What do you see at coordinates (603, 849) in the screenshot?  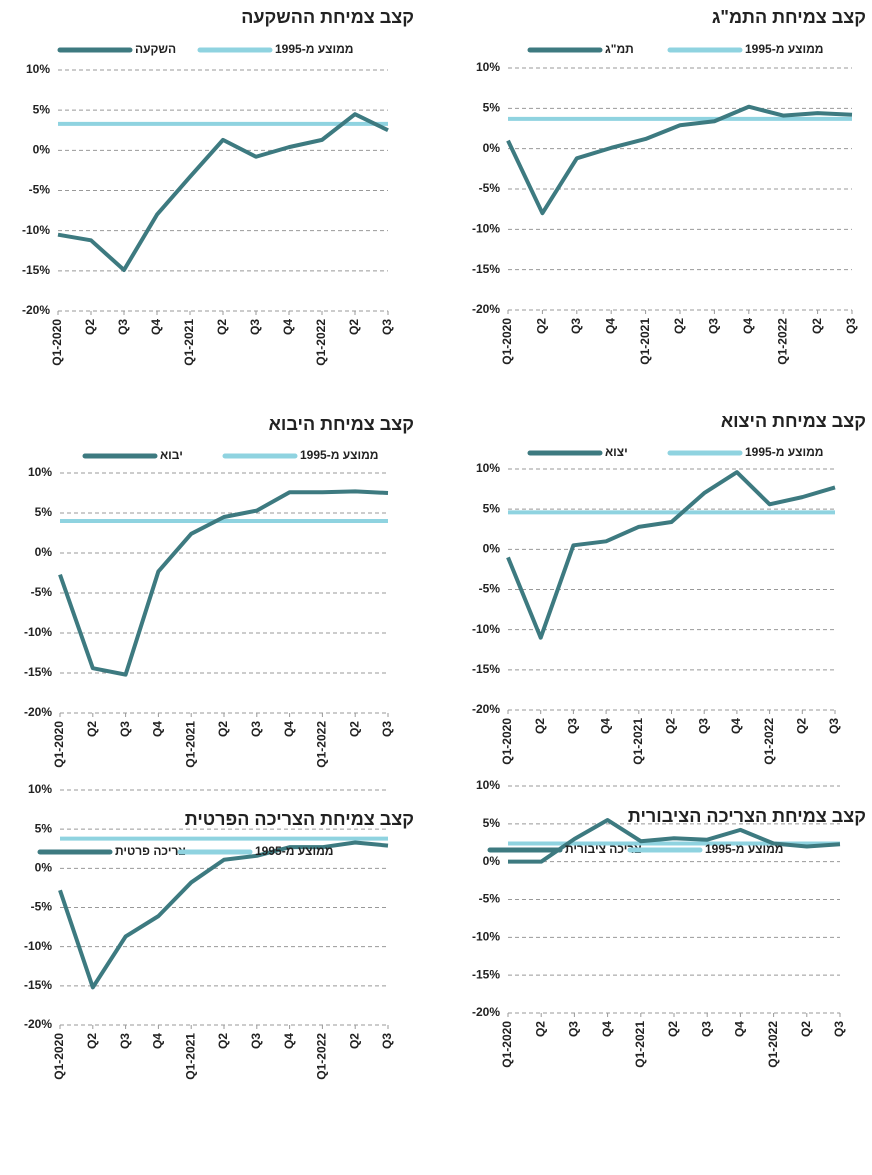 I see `legend-label: צריכה ציבורית` at bounding box center [603, 849].